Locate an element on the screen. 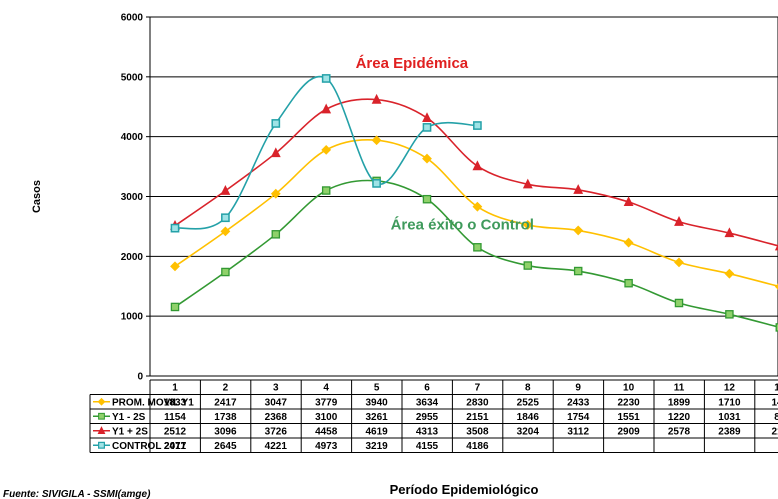 The image size is (778, 499). table-cell: 1738 is located at coordinates (225, 417).